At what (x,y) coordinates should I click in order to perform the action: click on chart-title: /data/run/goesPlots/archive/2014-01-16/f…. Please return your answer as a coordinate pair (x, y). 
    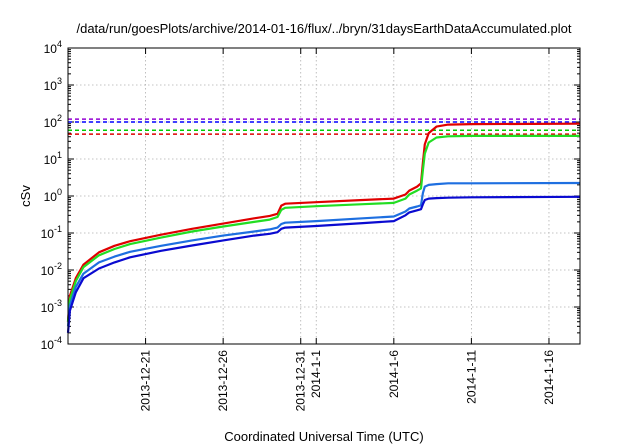
    Looking at the image, I should click on (323, 28).